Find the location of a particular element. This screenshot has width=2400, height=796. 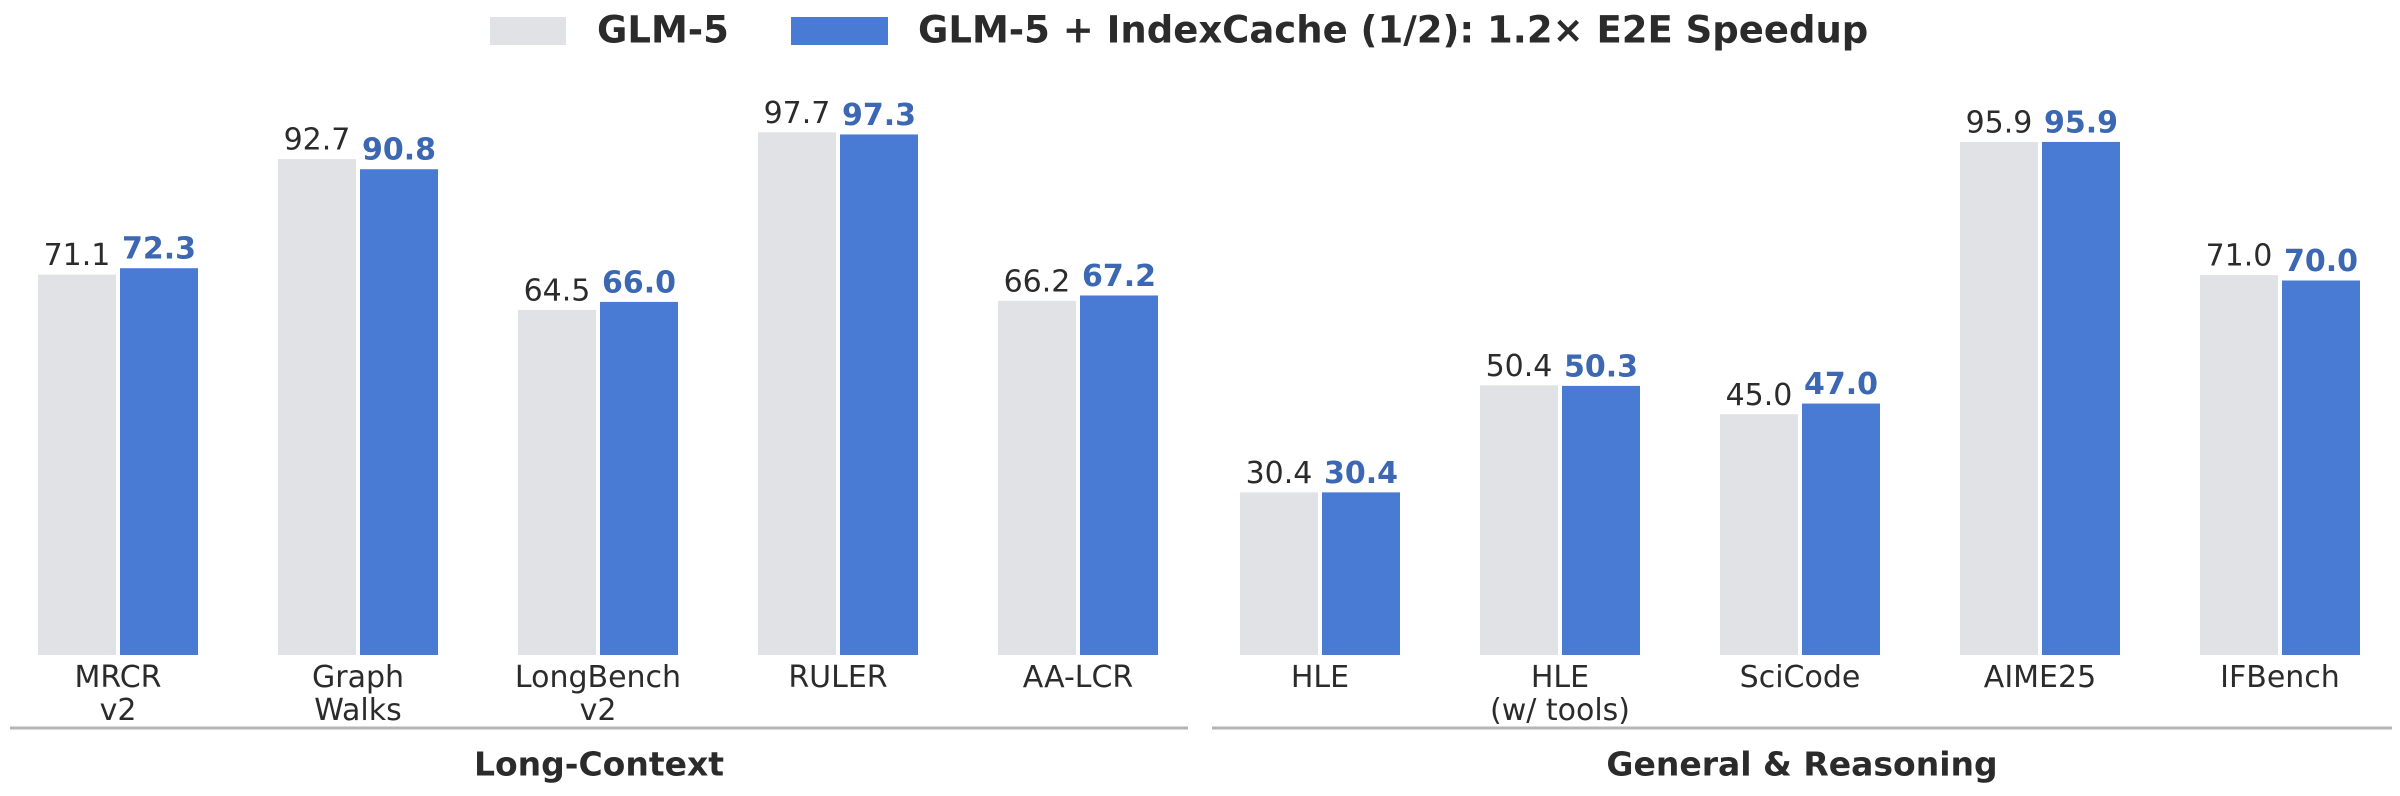

value-label: 50.4 is located at coordinates (1519, 366).